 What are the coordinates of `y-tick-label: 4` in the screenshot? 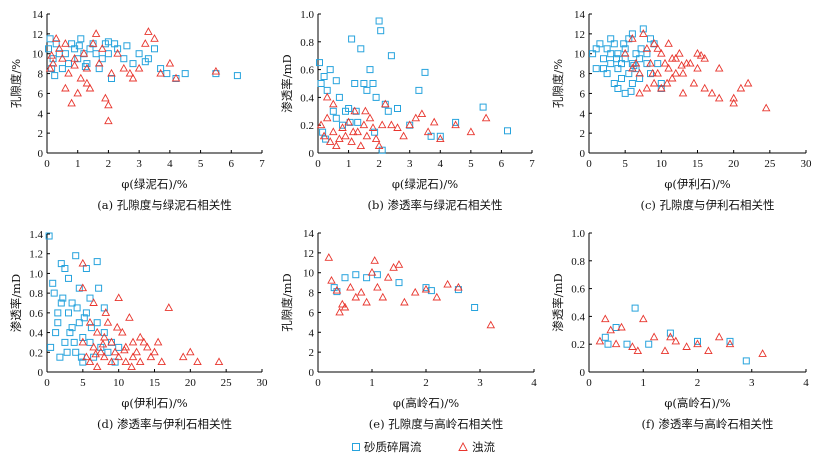 It's located at (312, 333).